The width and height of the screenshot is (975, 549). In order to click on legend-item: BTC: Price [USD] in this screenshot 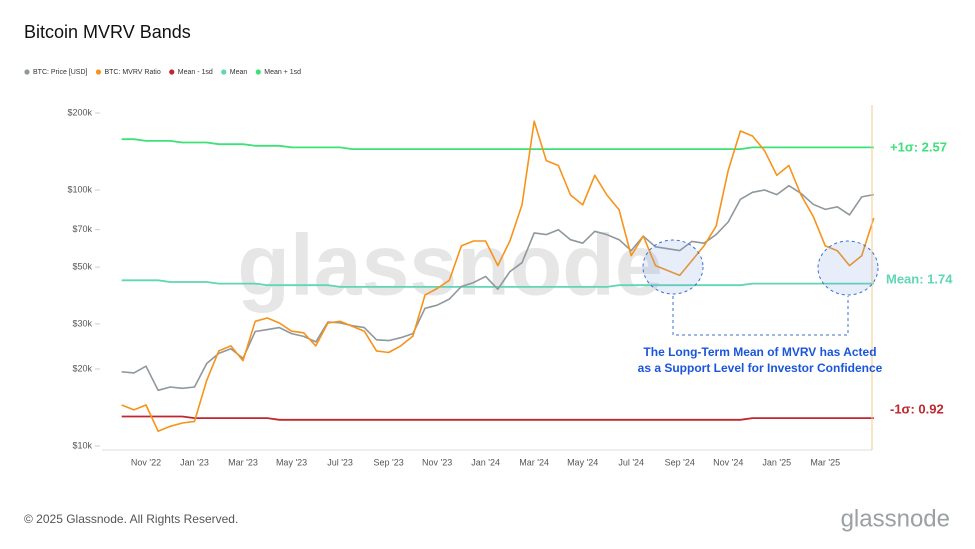, I will do `click(56, 72)`.